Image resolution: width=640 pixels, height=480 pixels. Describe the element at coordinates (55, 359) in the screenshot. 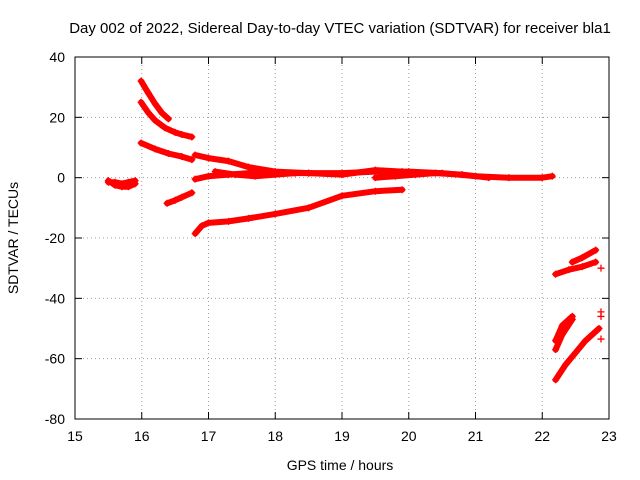

I see `y-tick-label: -60` at that location.